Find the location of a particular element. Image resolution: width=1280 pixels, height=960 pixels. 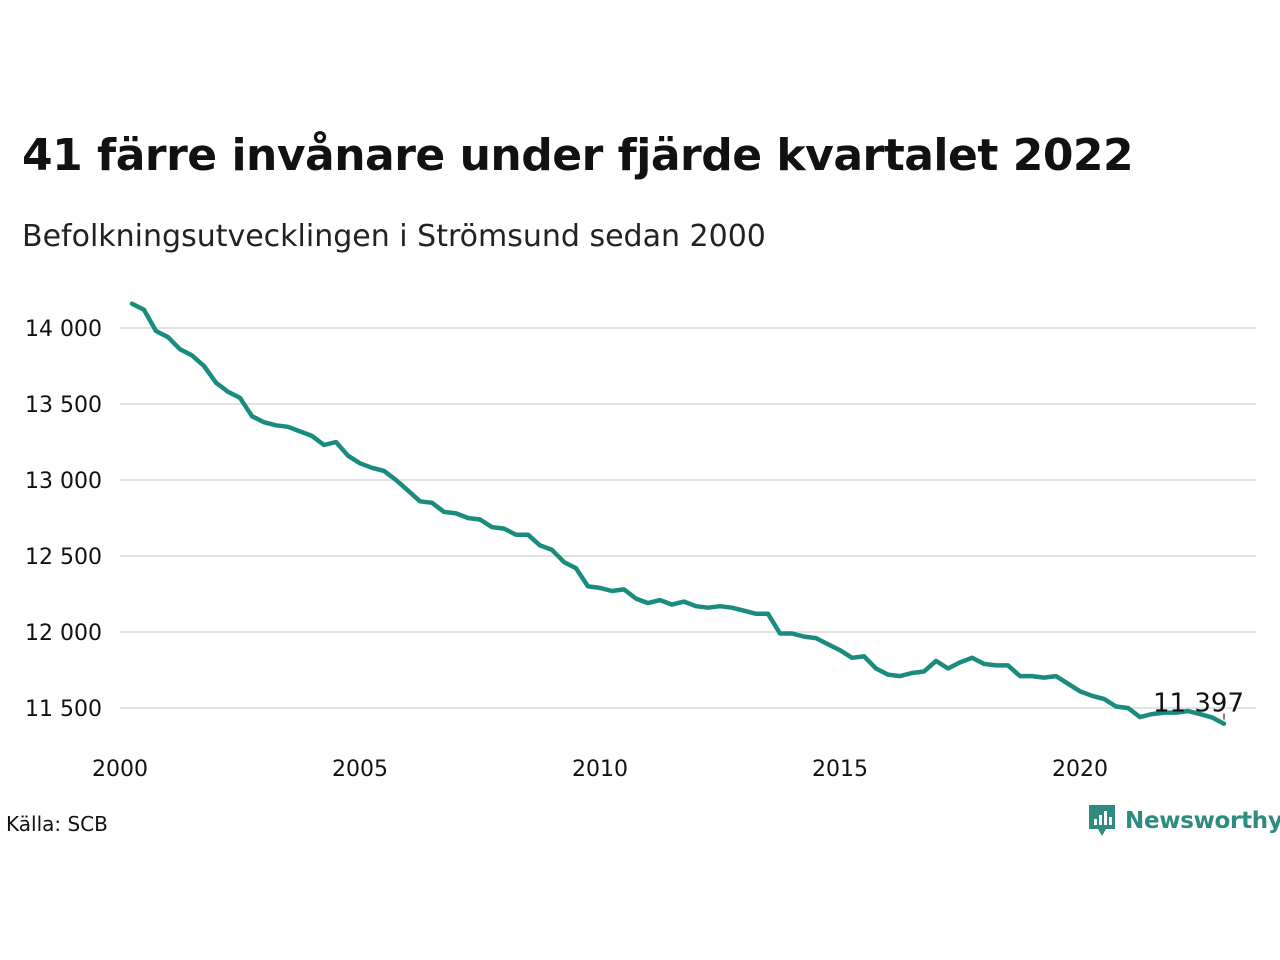

y-tick-label: 12 500 is located at coordinates (63, 557).